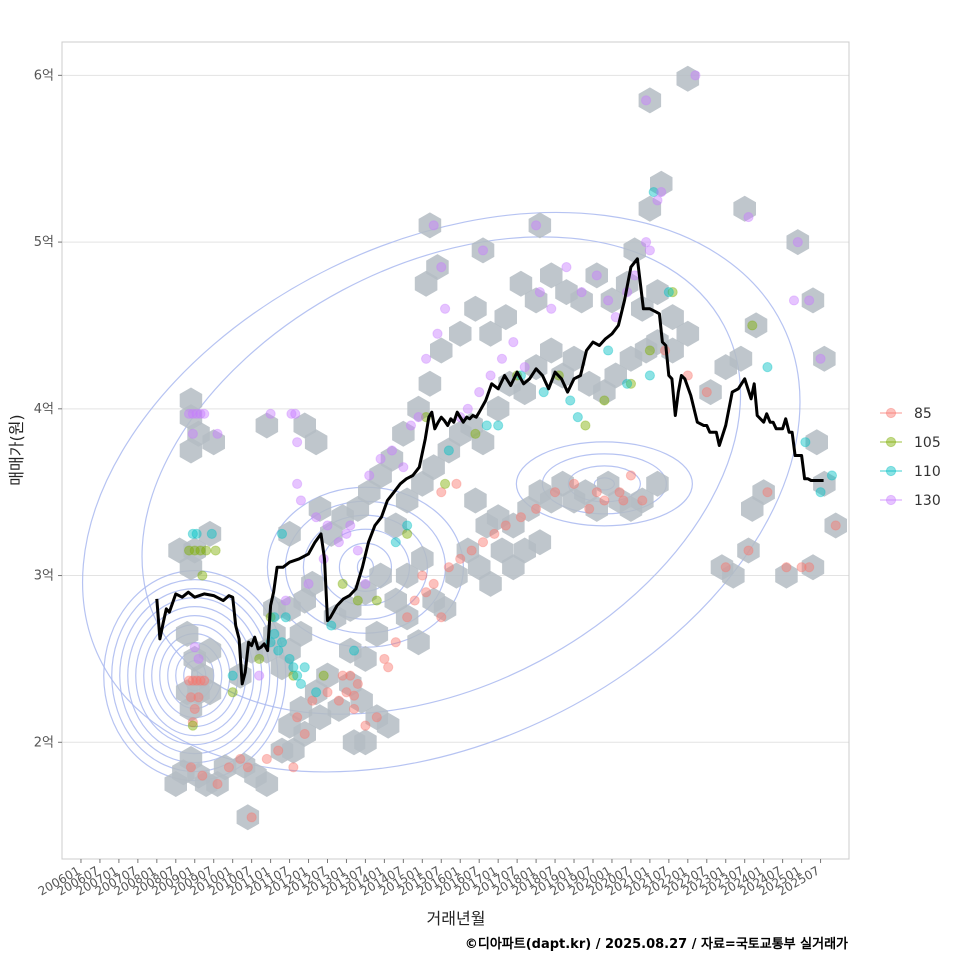  I want to click on legend-key-point, so click(891, 413).